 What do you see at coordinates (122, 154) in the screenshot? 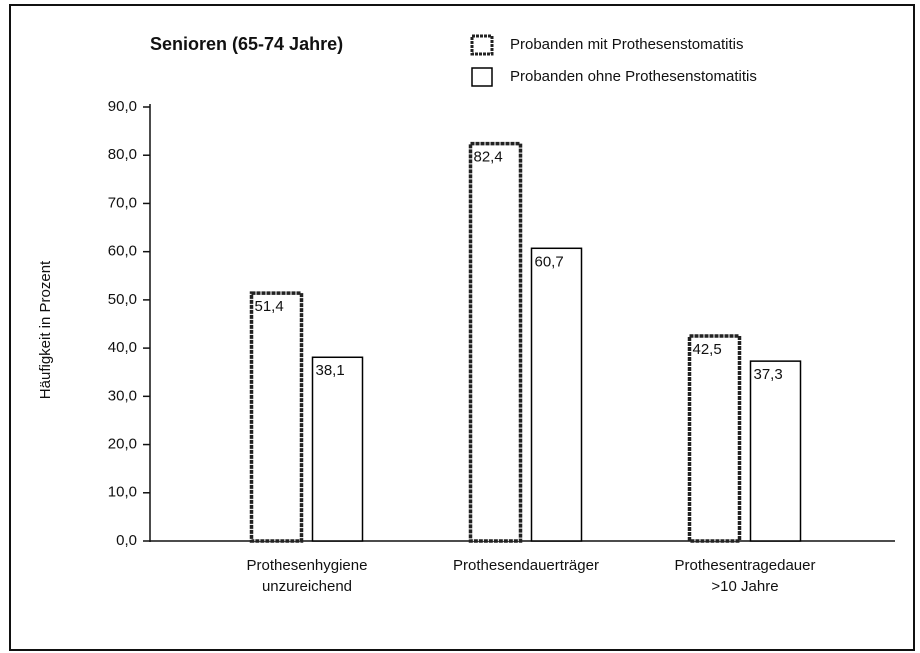
I see `y-tick-label: 80,0` at bounding box center [122, 154].